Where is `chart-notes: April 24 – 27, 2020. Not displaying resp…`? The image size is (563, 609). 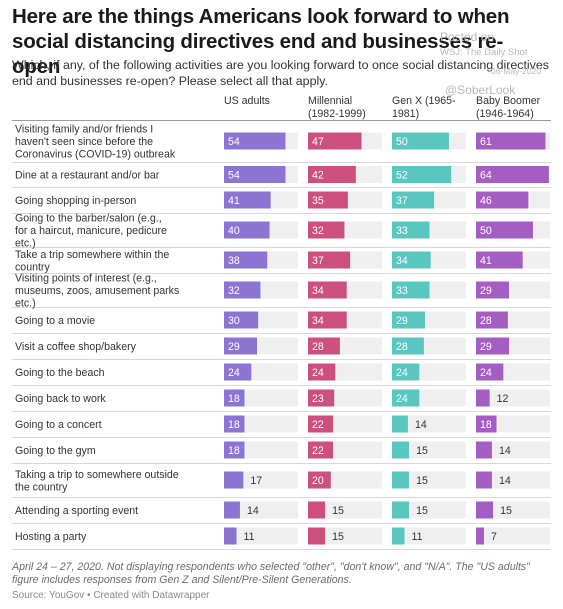 chart-notes: April 24 – 27, 2020. Not displaying resp… is located at coordinates (271, 573).